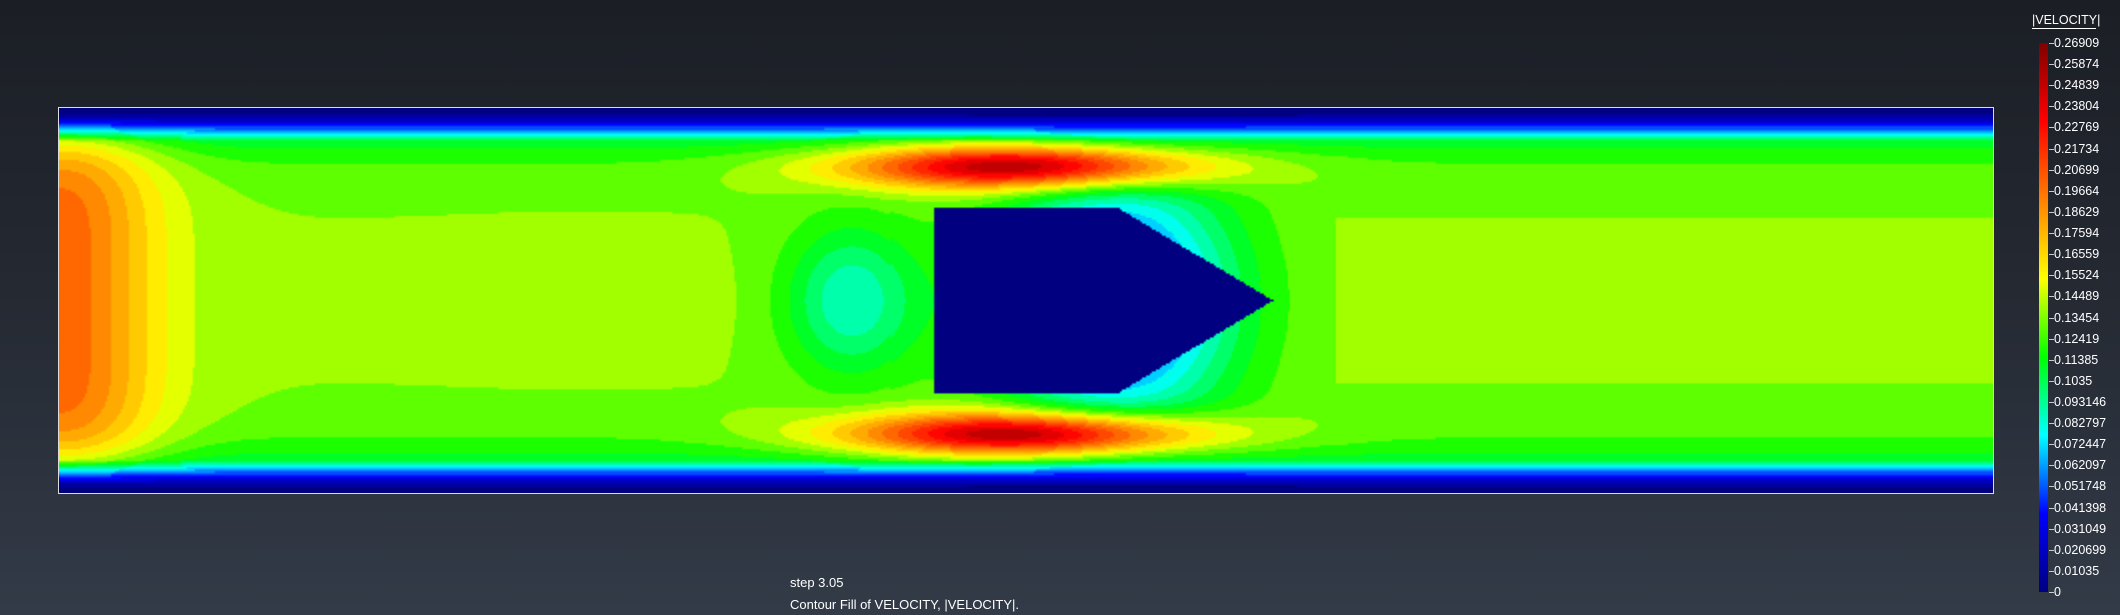 The image size is (2120, 615). Describe the element at coordinates (2080, 423) in the screenshot. I see `colorbar-tick-label: 0.082797` at that location.